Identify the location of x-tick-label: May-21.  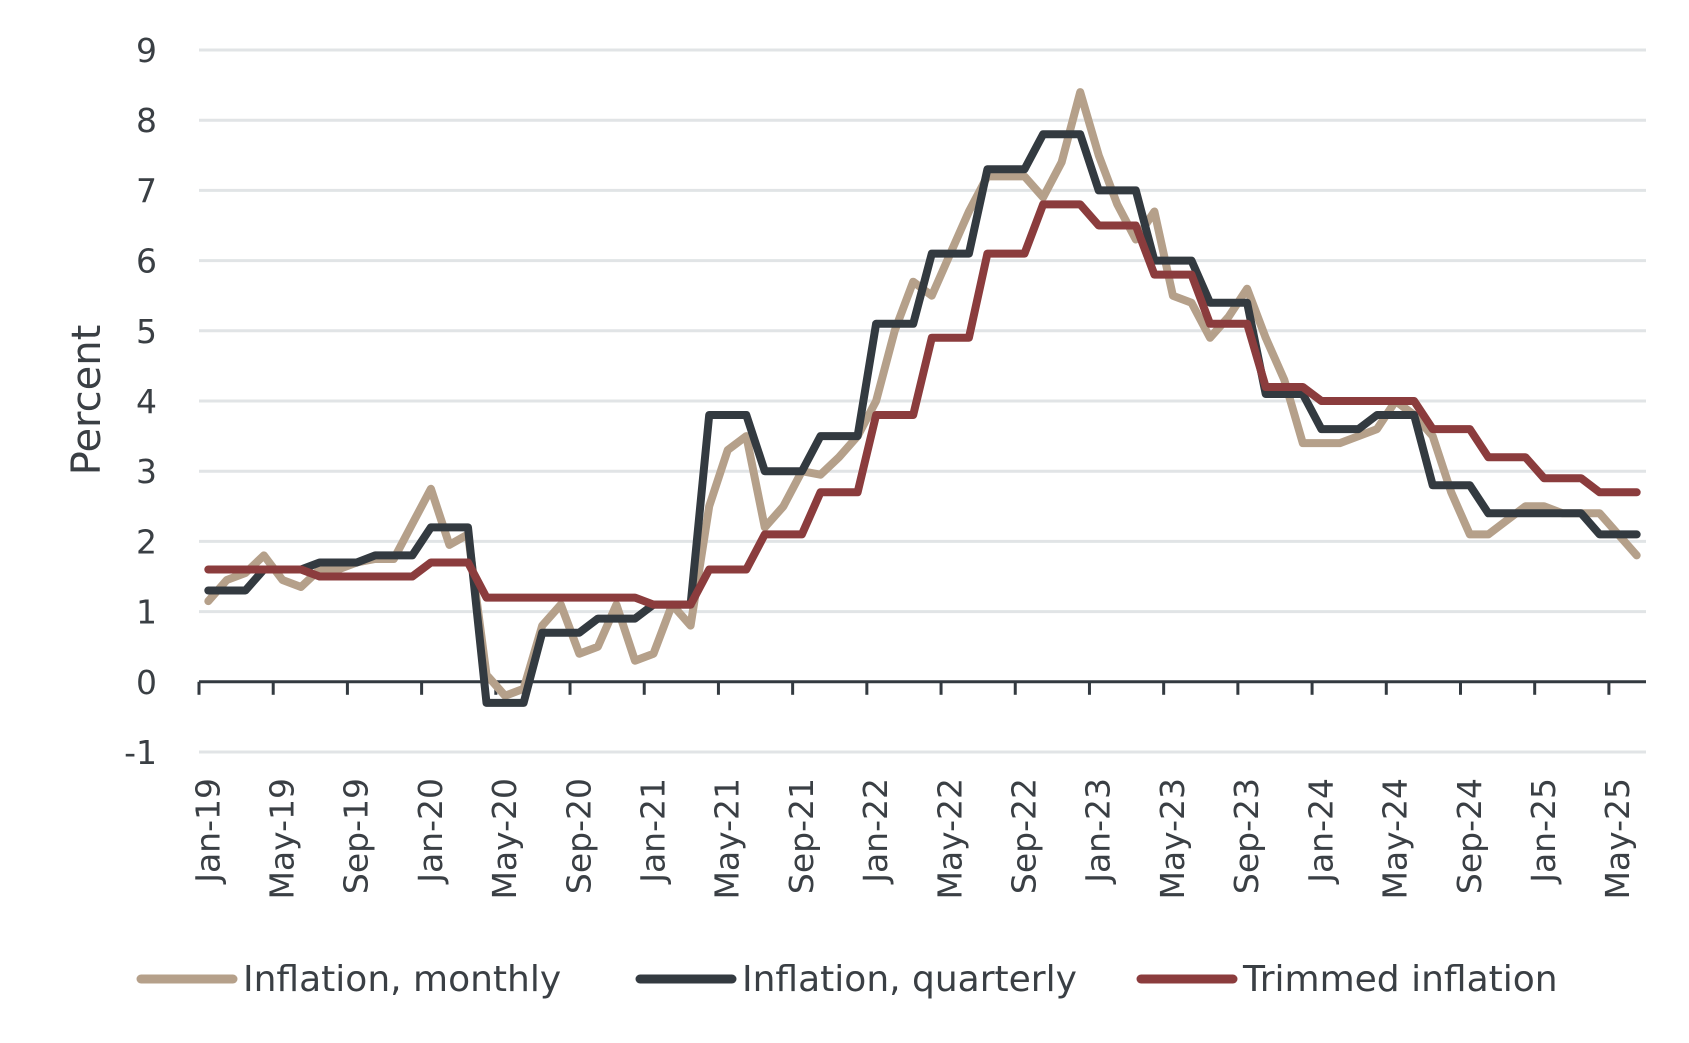
(727, 839).